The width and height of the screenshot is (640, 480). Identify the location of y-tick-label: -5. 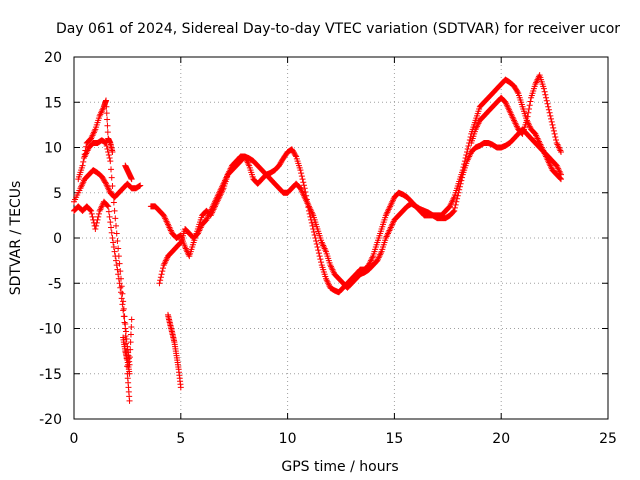
(55, 284).